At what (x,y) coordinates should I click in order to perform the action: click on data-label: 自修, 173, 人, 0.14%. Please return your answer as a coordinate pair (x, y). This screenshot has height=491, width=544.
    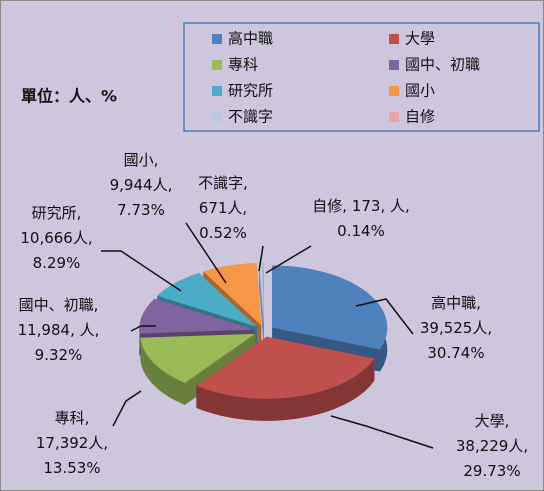
    Looking at the image, I should click on (361, 219).